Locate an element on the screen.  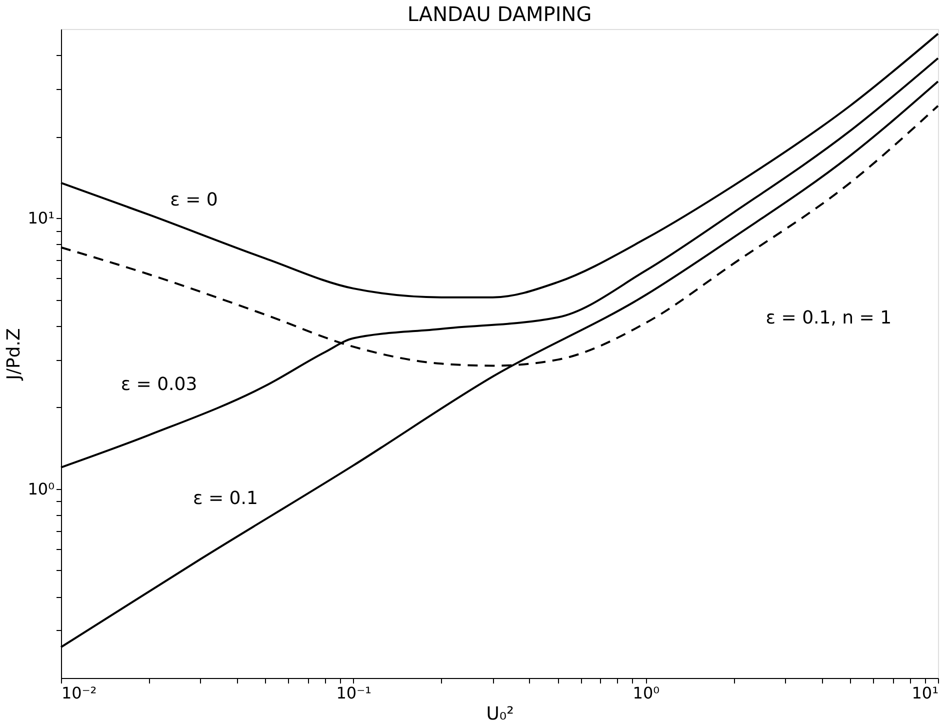
chart-title: LANDAU DAMPING is located at coordinates (499, 14).